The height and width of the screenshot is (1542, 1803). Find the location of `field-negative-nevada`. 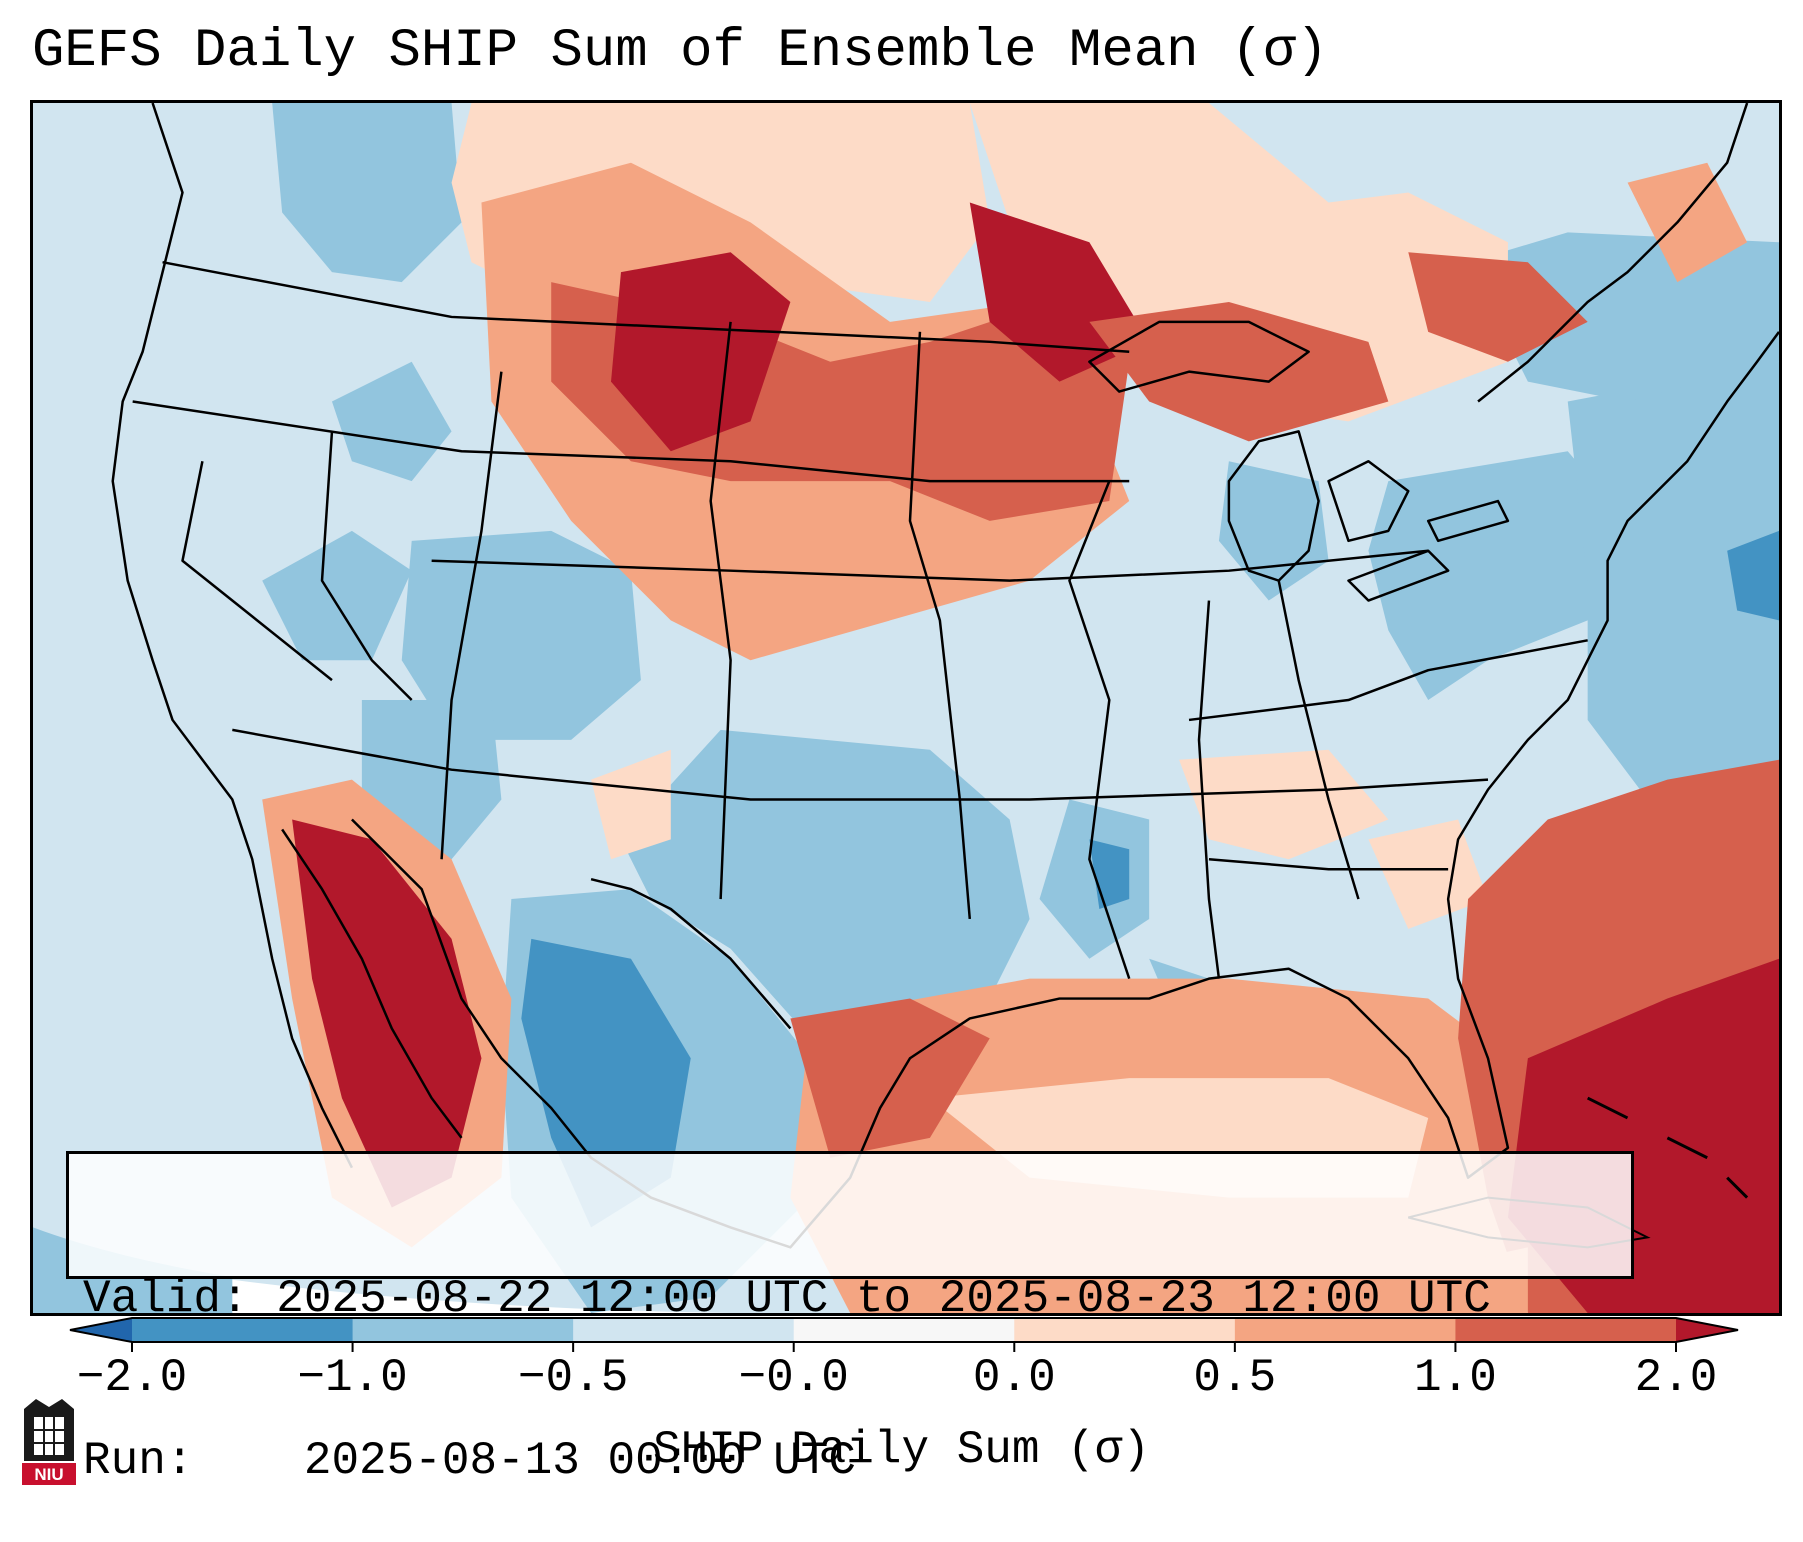

field-negative-nevada is located at coordinates (337, 595).